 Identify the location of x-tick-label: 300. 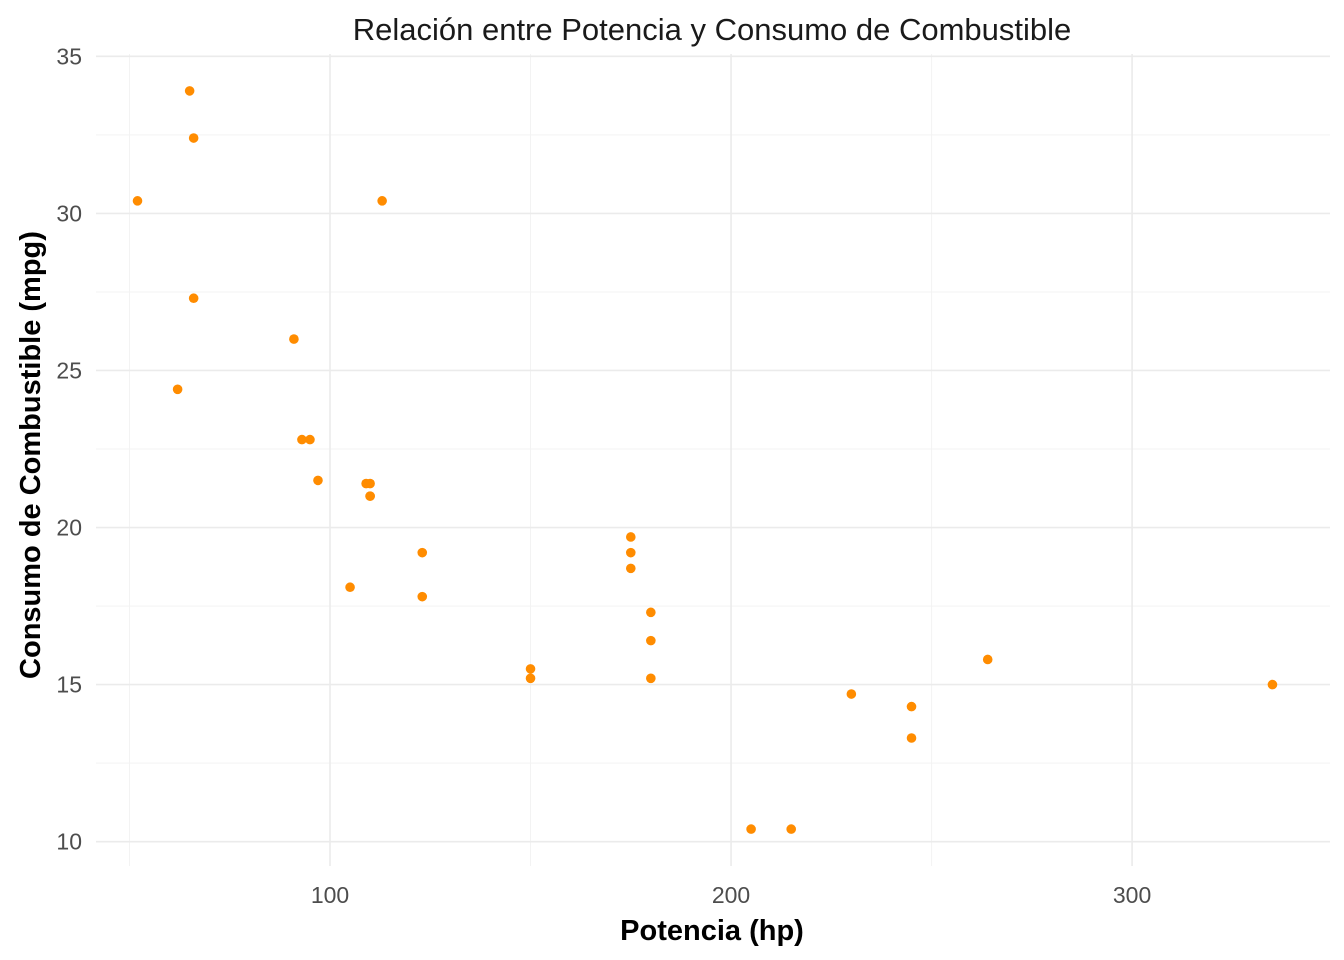
(1132, 895).